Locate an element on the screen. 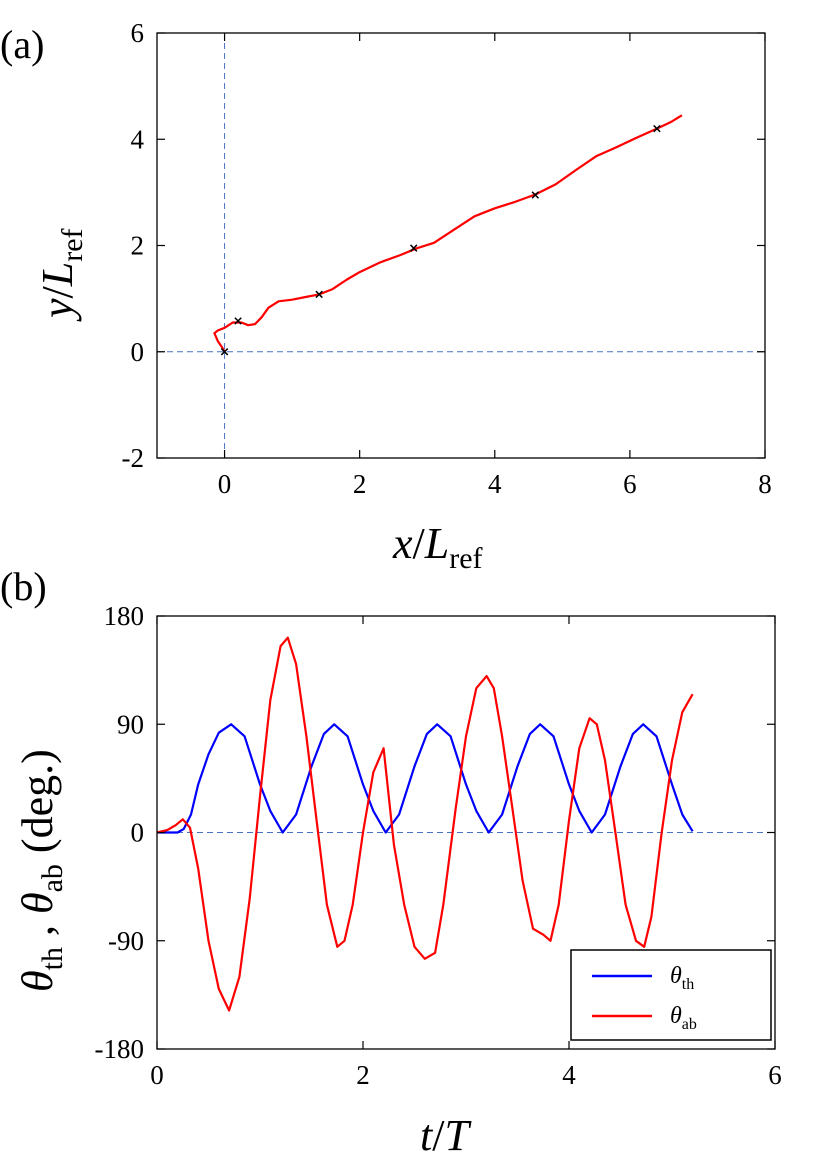 This screenshot has width=825, height=1168. chart-b-y-sub2: ab is located at coordinates (52, 878).